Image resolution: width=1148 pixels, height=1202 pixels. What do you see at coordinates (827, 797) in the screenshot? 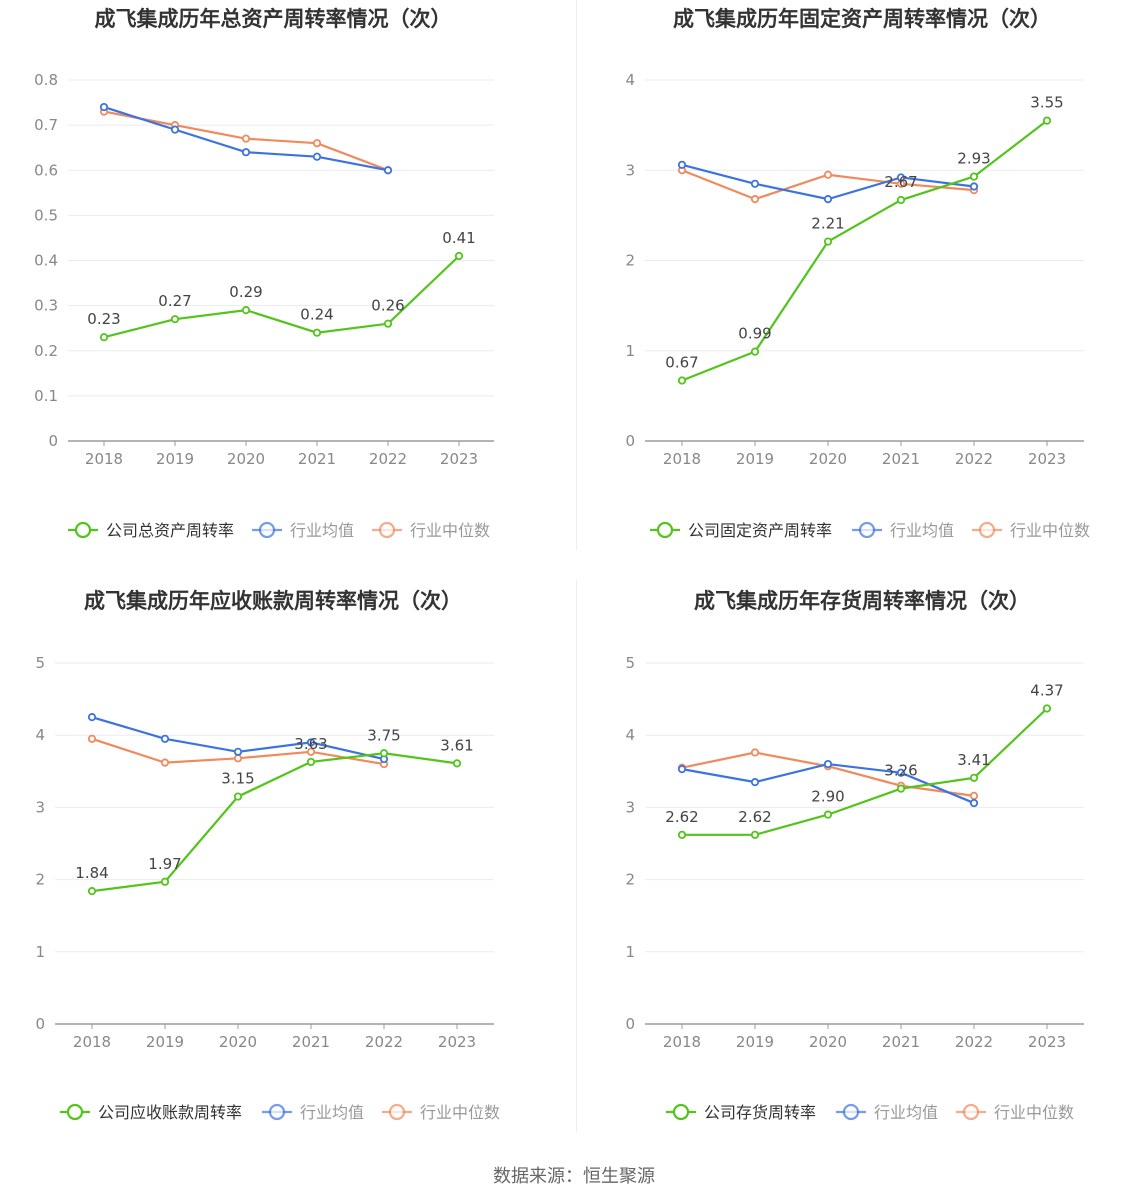
I see `data-label: 2.90` at bounding box center [827, 797].